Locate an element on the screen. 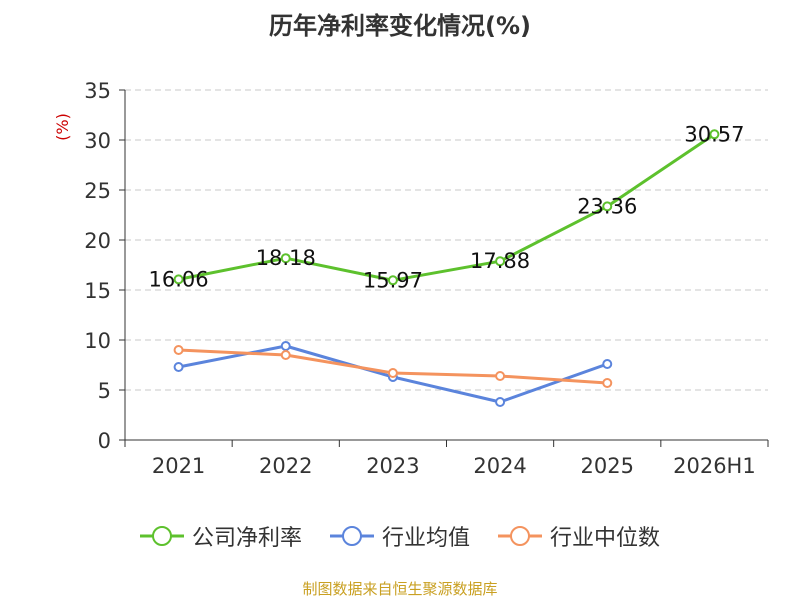  data-label: 30.57 is located at coordinates (714, 134).